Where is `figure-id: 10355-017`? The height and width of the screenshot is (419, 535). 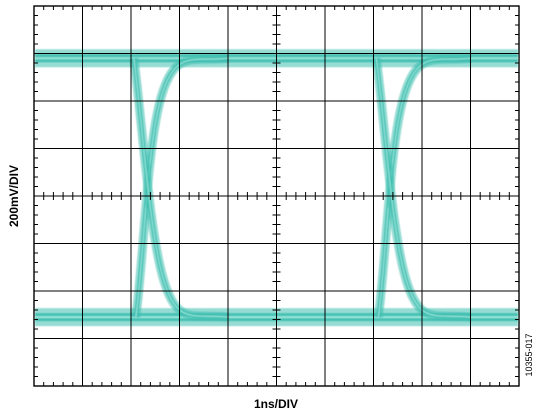
figure-id: 10355-017 is located at coordinates (529, 354).